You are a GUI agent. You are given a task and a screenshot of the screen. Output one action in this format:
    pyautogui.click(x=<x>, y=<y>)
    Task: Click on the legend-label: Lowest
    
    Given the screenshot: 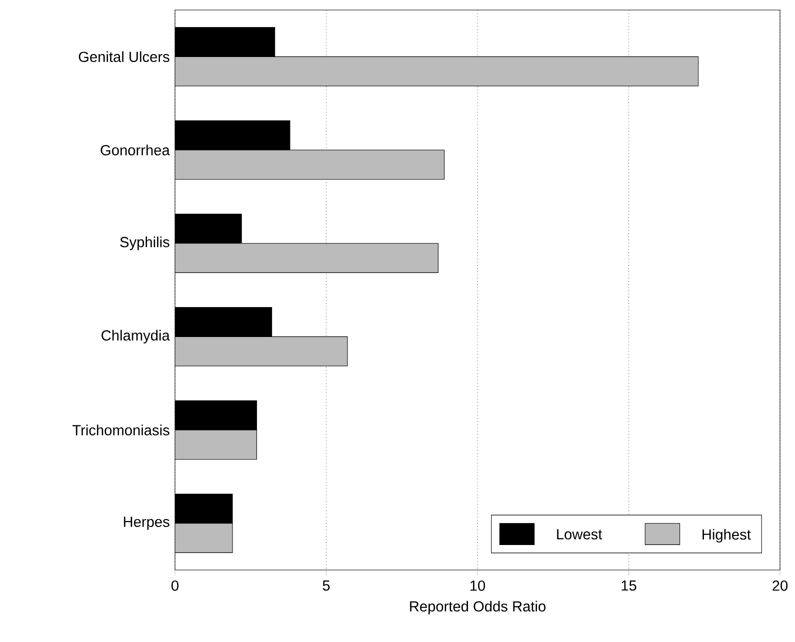 What is the action you would take?
    pyautogui.click(x=579, y=534)
    